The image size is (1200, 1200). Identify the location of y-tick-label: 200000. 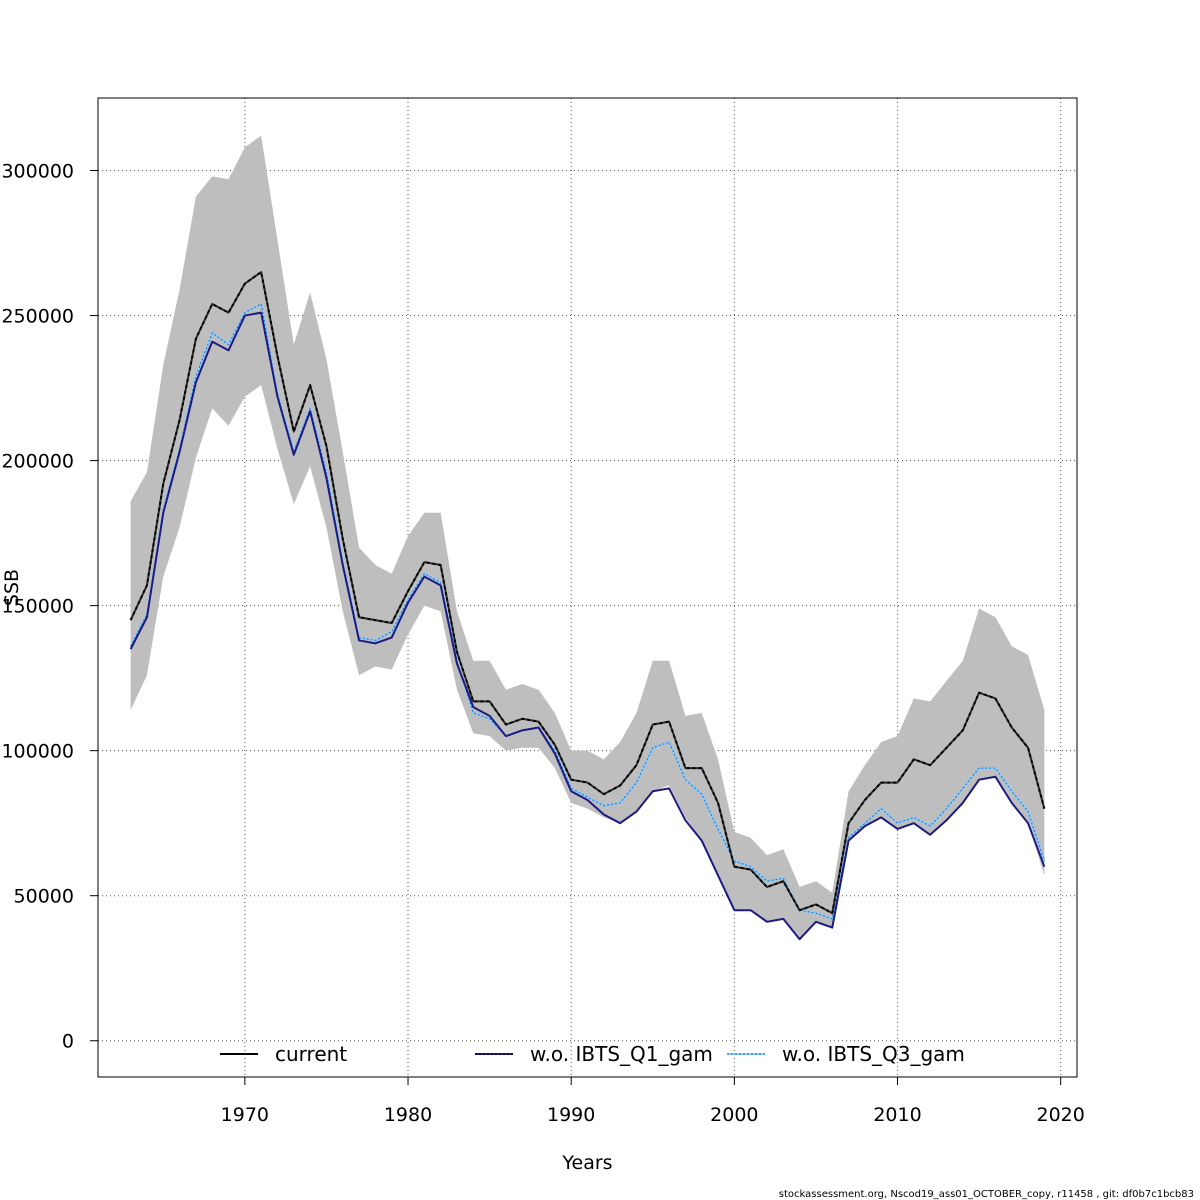
(37, 462).